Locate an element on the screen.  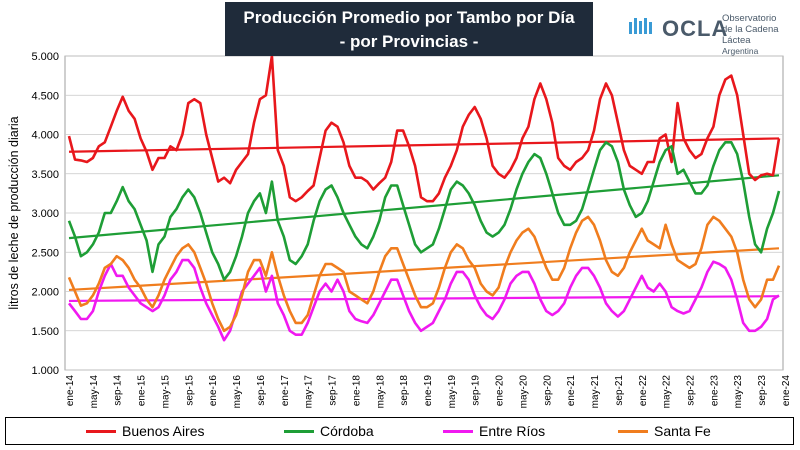
y-tick-label: 2.500 is located at coordinates (45, 253).